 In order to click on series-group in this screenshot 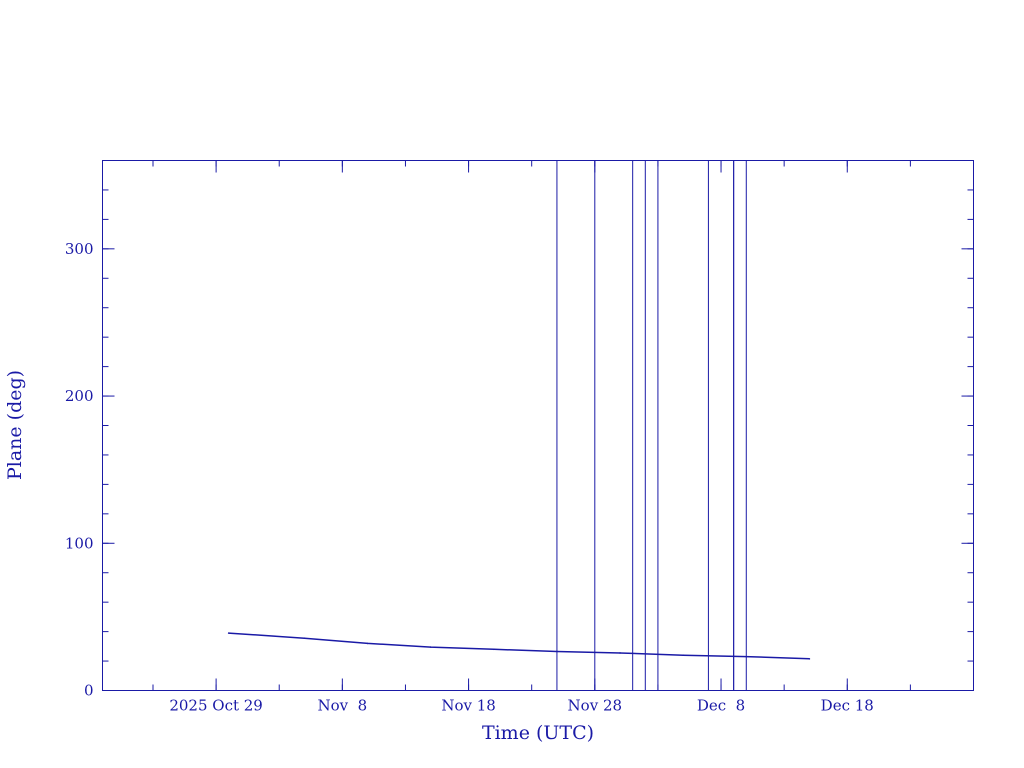, I will do `click(519, 646)`.